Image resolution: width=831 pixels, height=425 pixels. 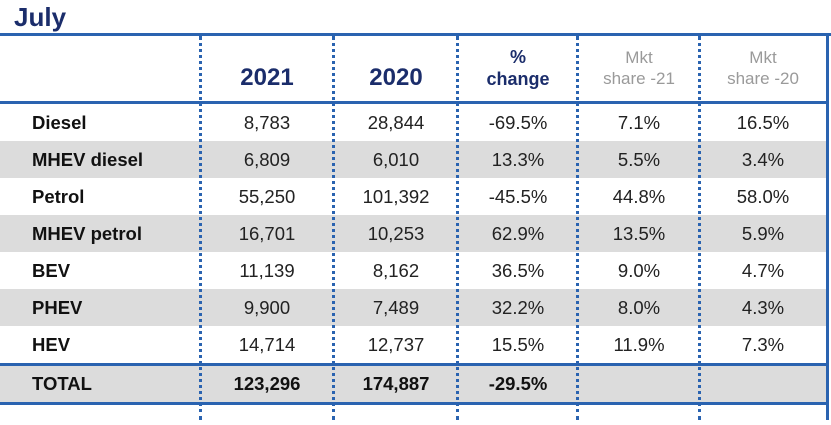 I want to click on total-row: TOTAL 123,296 174,887 -29.5%, so click(x=413, y=384).